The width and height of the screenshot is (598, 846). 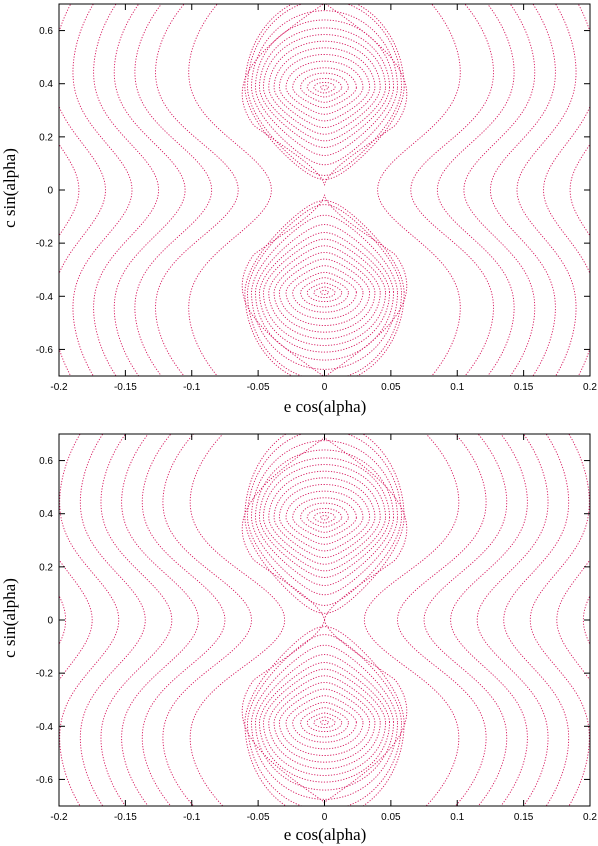 I want to click on x-axis-label-bottom: e cos(alpha), so click(x=325, y=834).